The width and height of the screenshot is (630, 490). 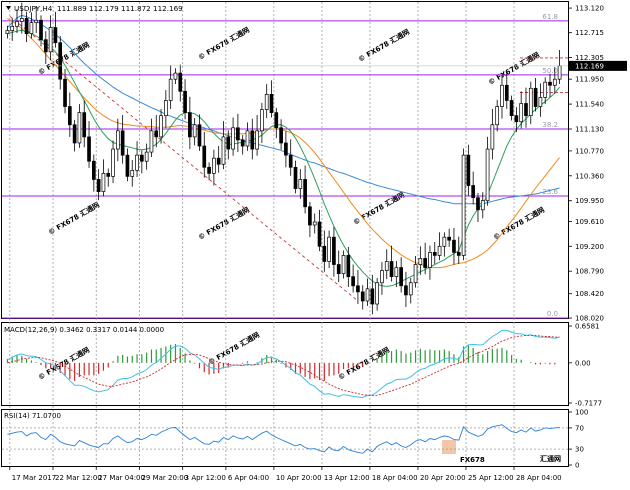 I want to click on time-tick-label: 10 Apr 20:00, so click(x=299, y=478).